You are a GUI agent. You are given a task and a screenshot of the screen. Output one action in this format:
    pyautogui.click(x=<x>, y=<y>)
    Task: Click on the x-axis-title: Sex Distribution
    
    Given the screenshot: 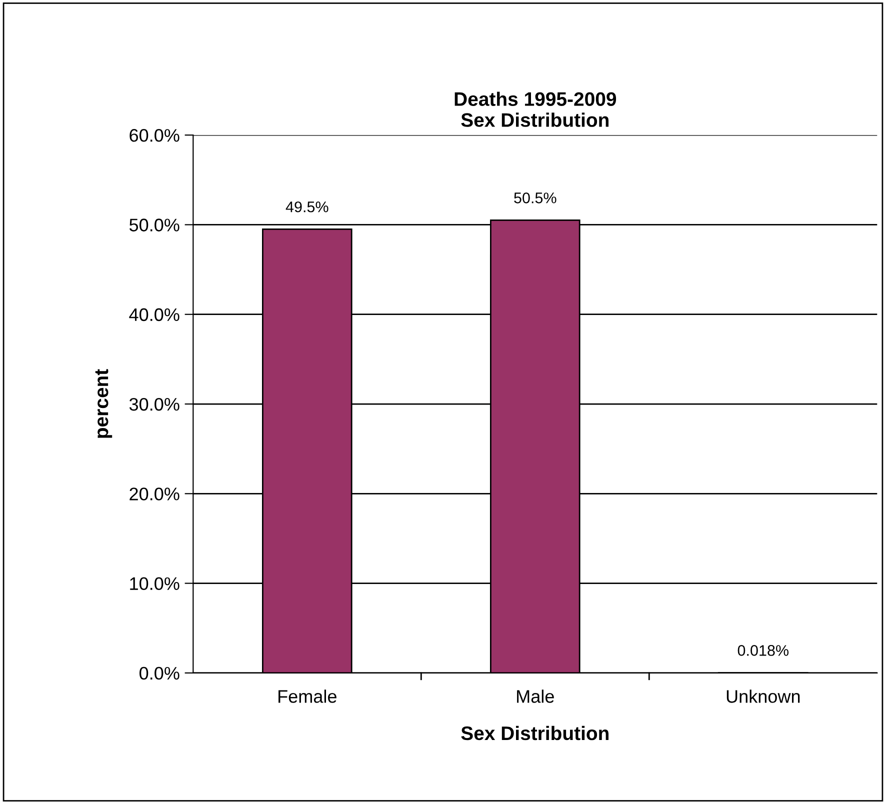 What is the action you would take?
    pyautogui.click(x=534, y=733)
    